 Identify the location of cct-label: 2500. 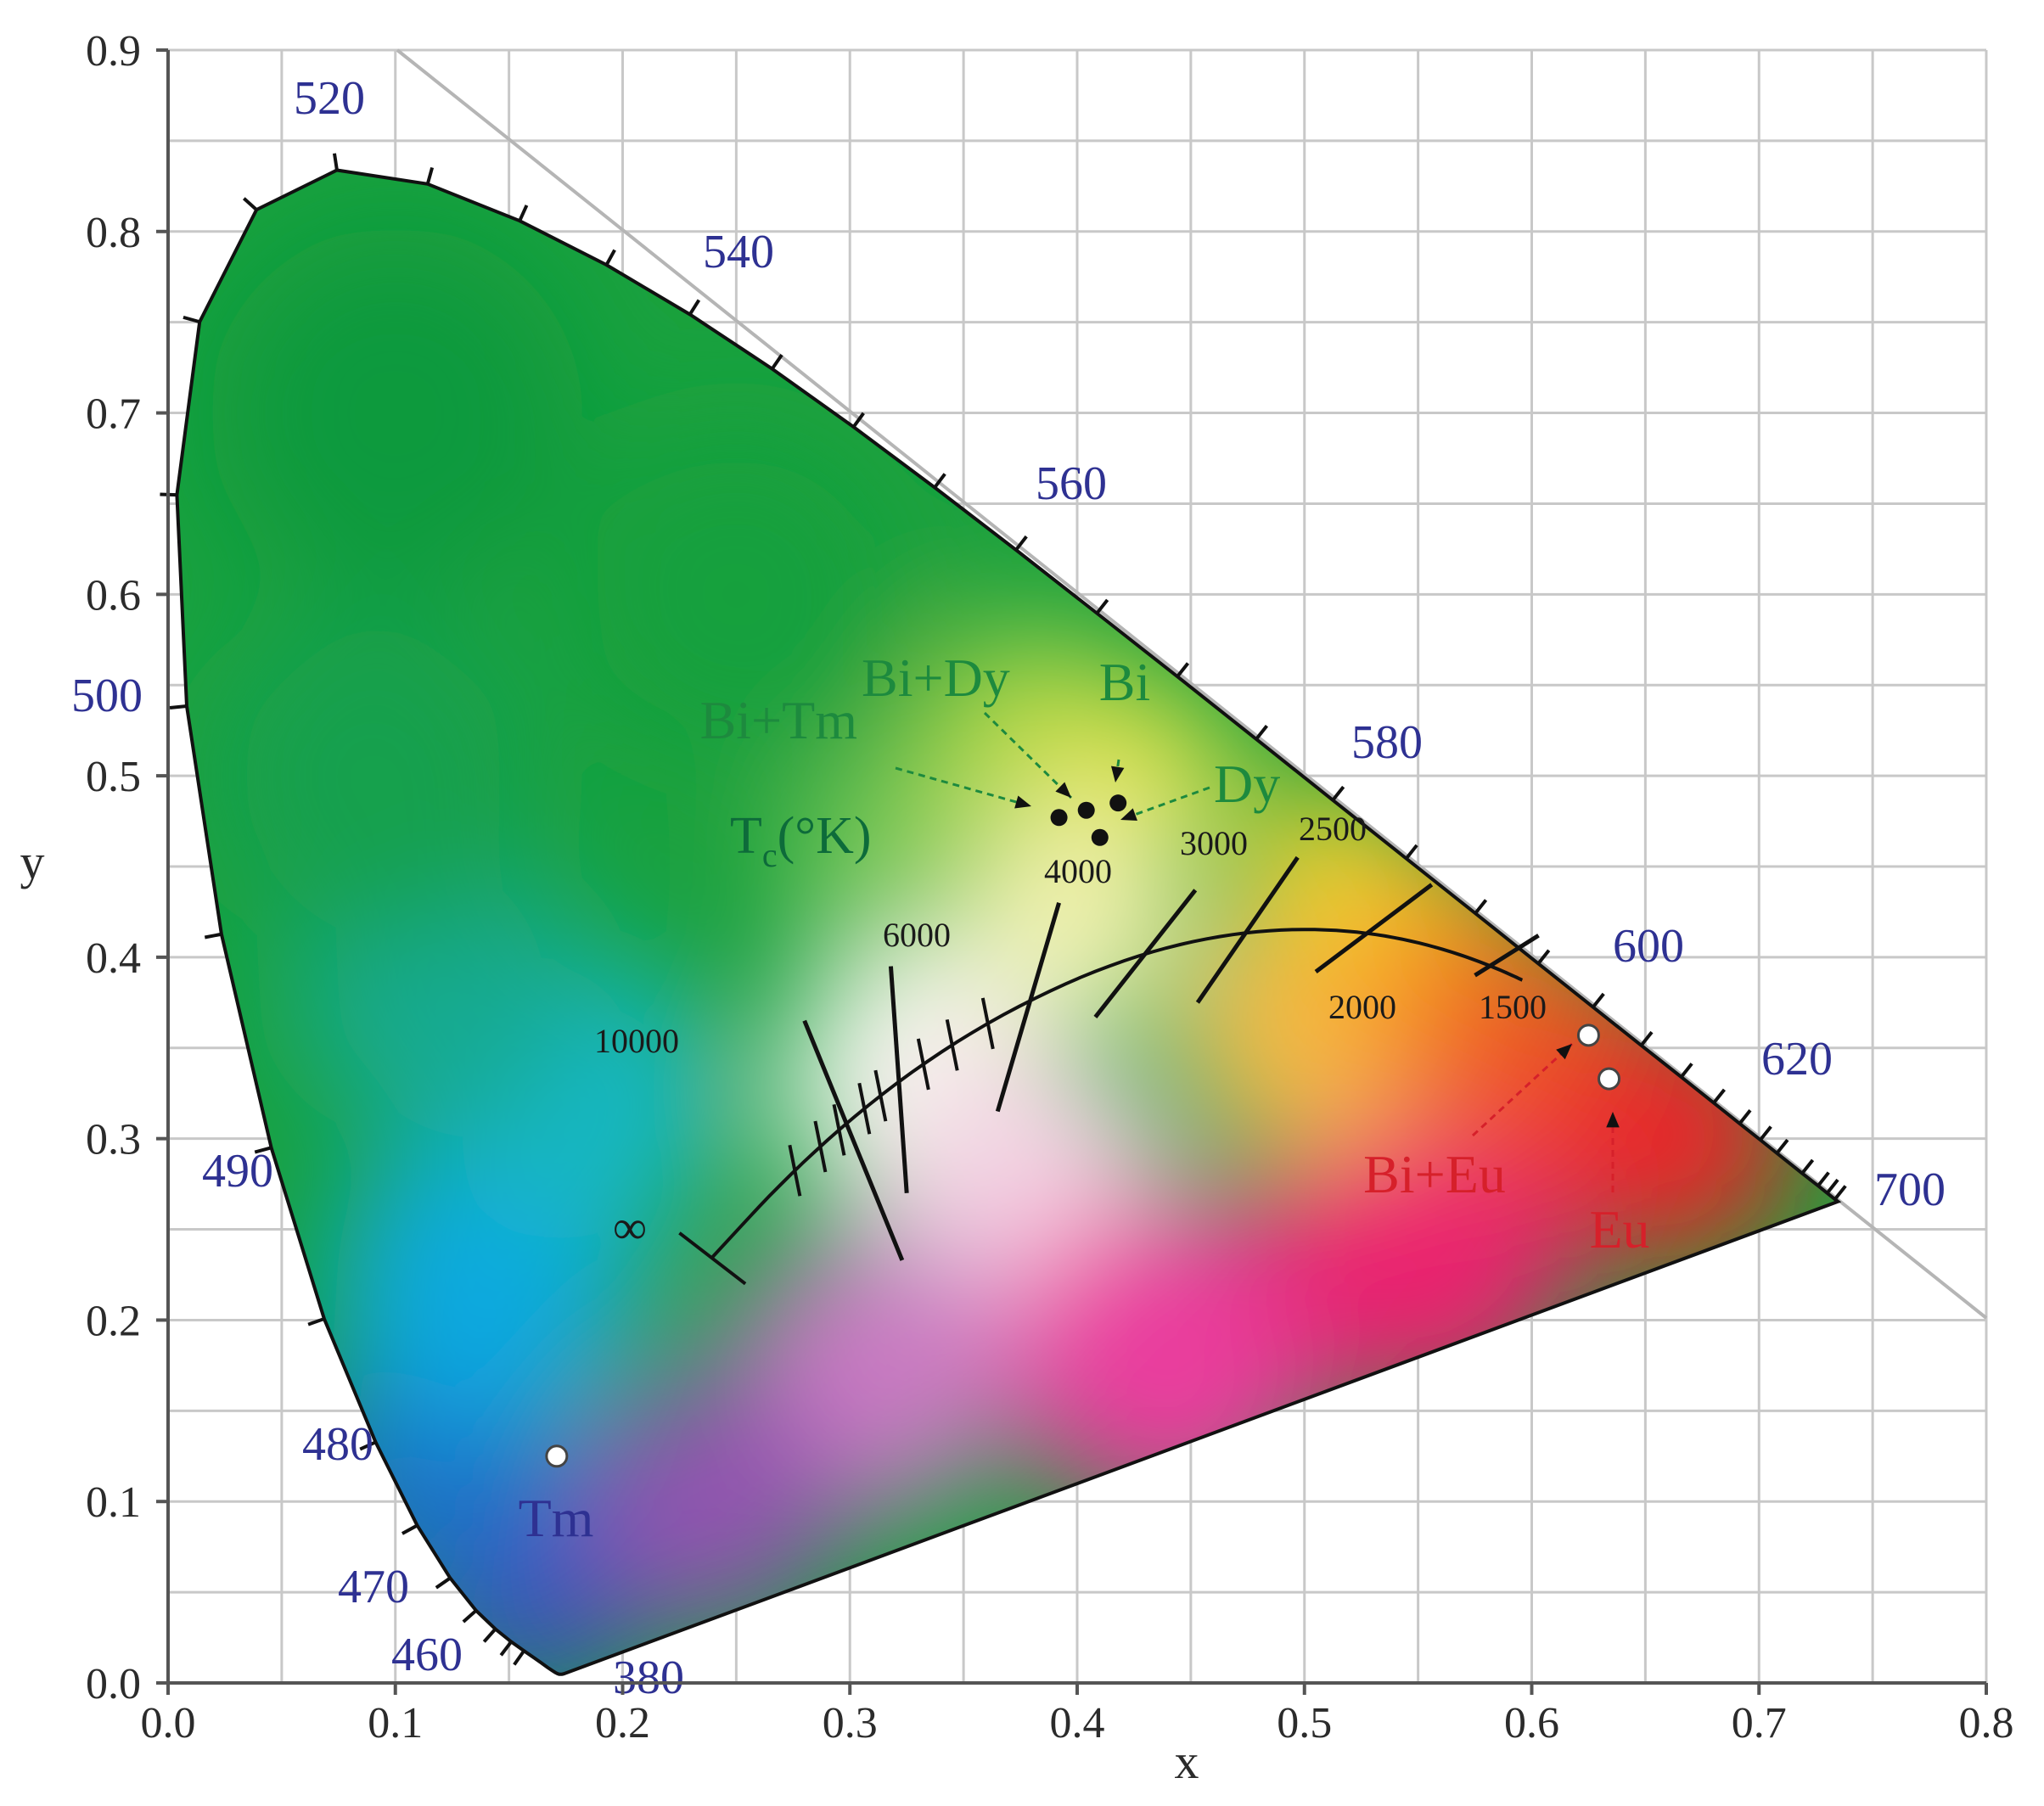
(1333, 829).